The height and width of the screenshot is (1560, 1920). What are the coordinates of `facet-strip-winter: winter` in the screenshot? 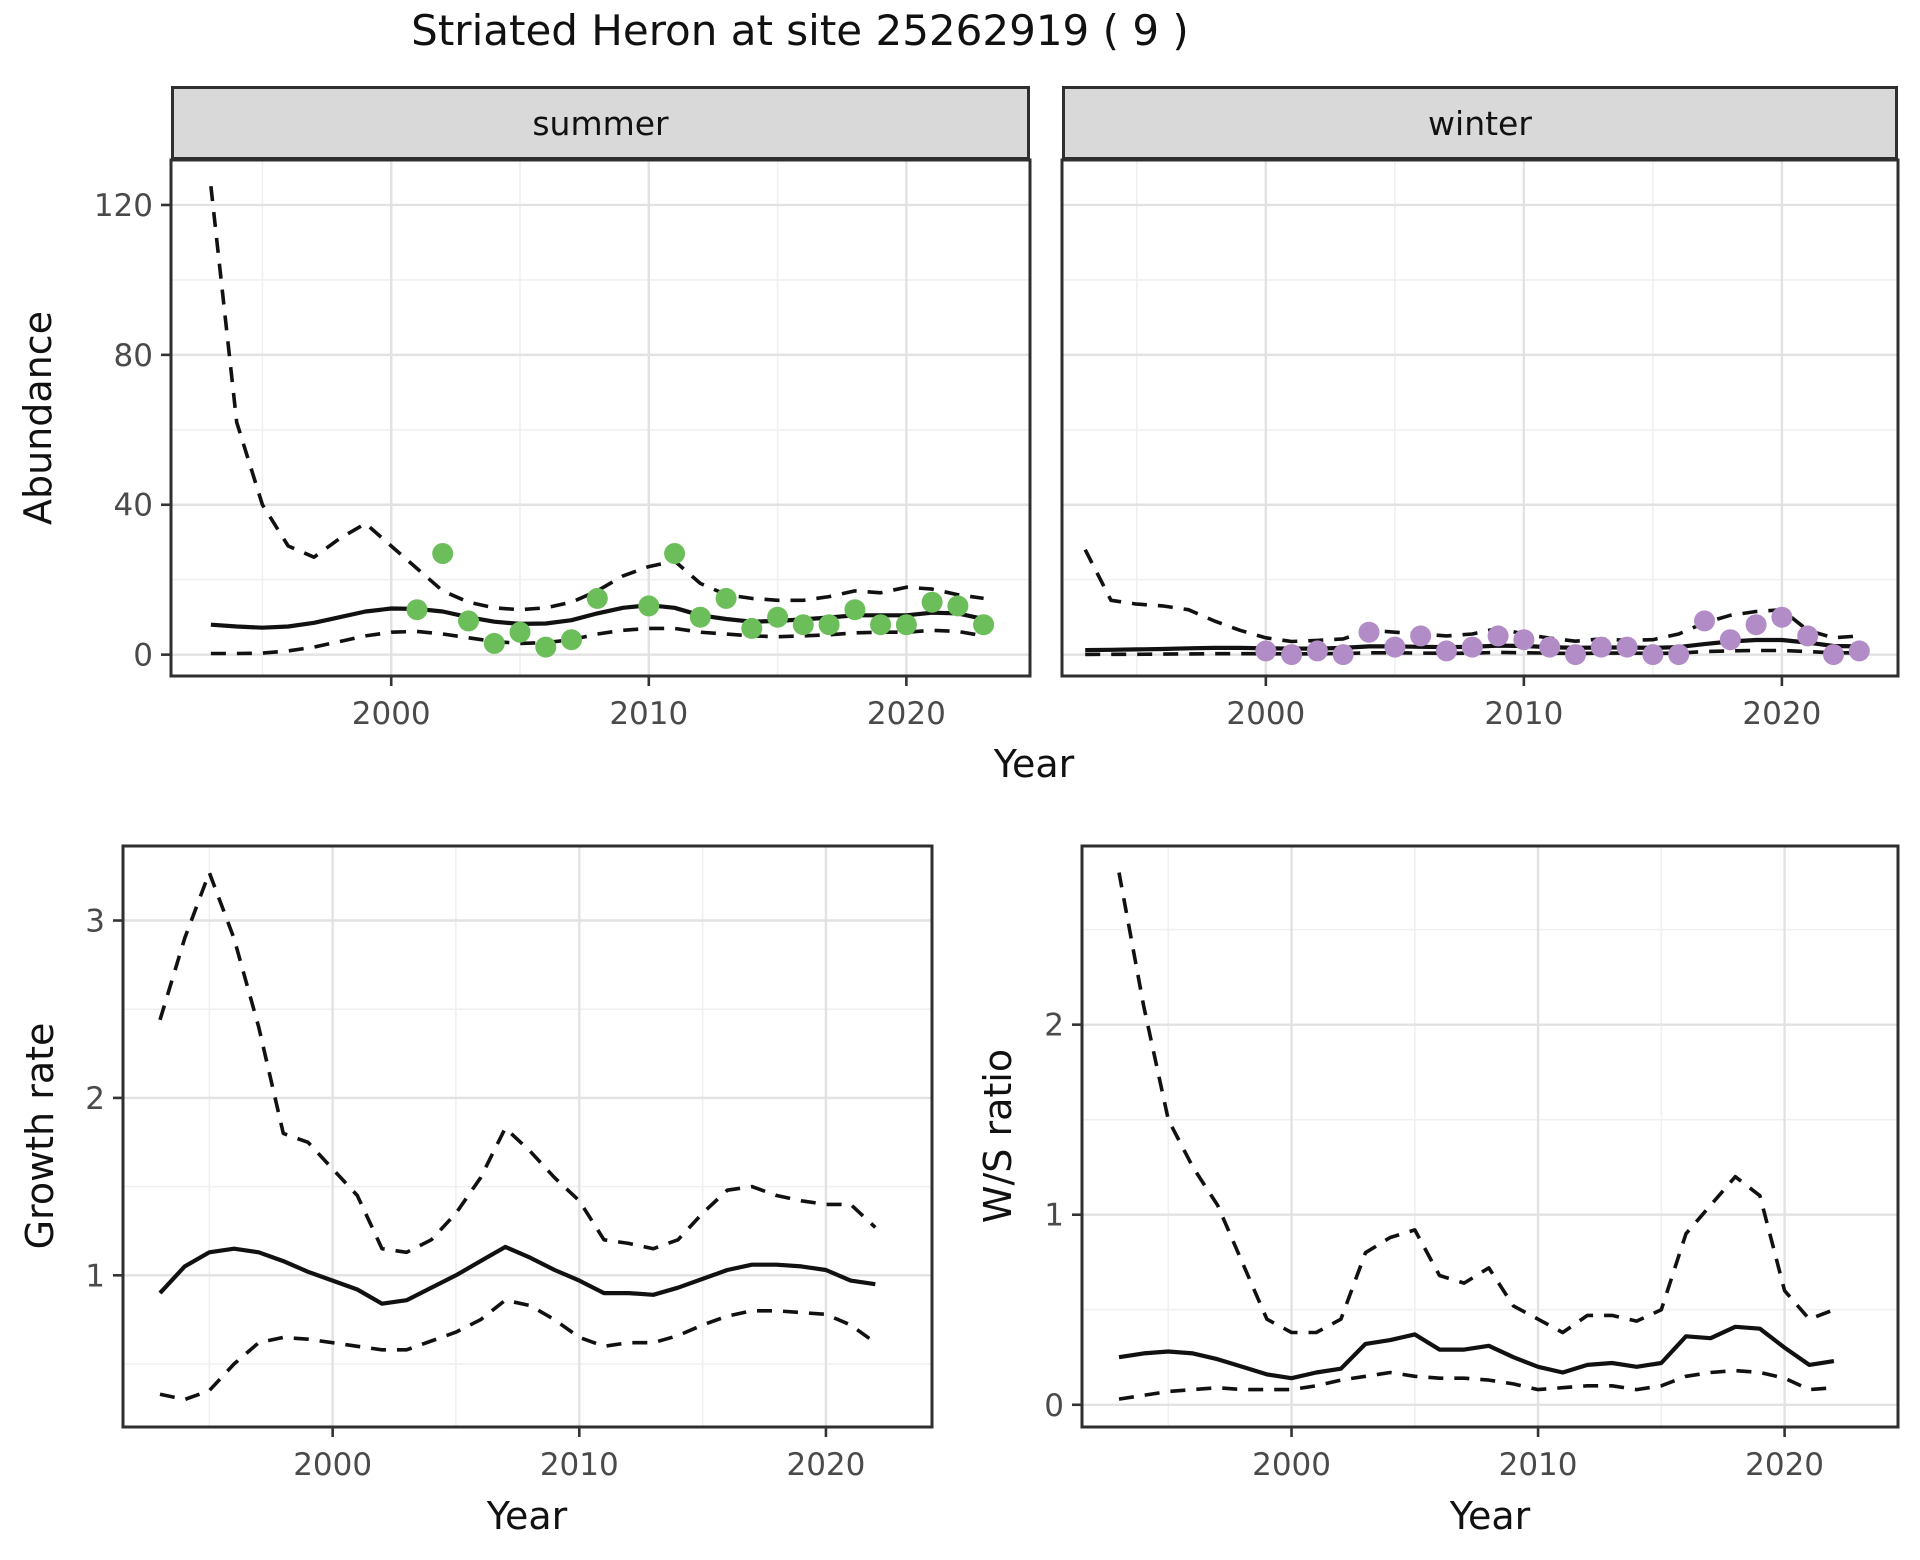 It's located at (1480, 123).